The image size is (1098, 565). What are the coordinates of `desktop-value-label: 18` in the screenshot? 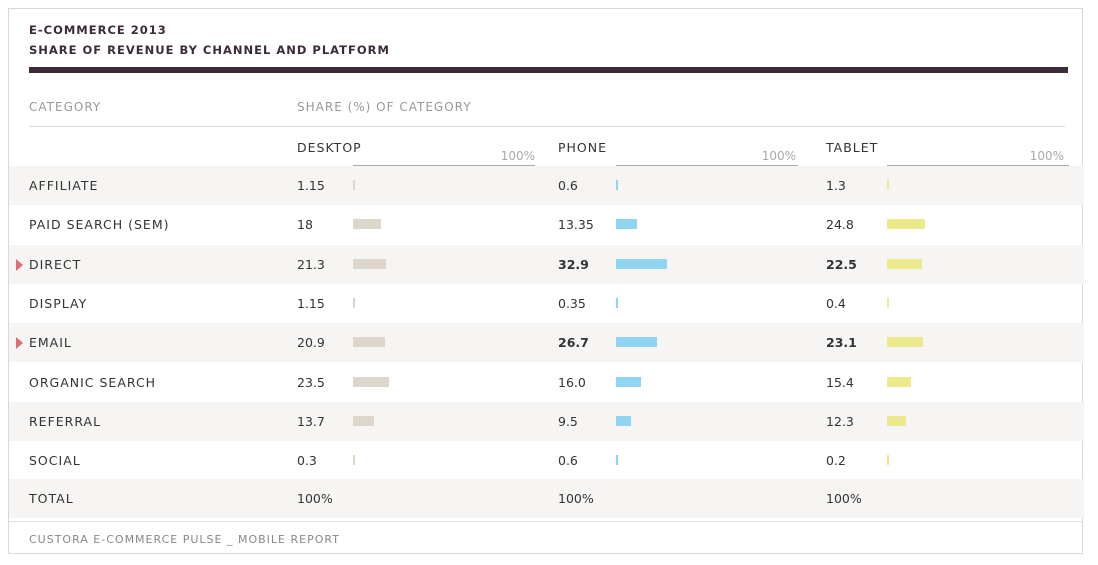 It's located at (305, 224).